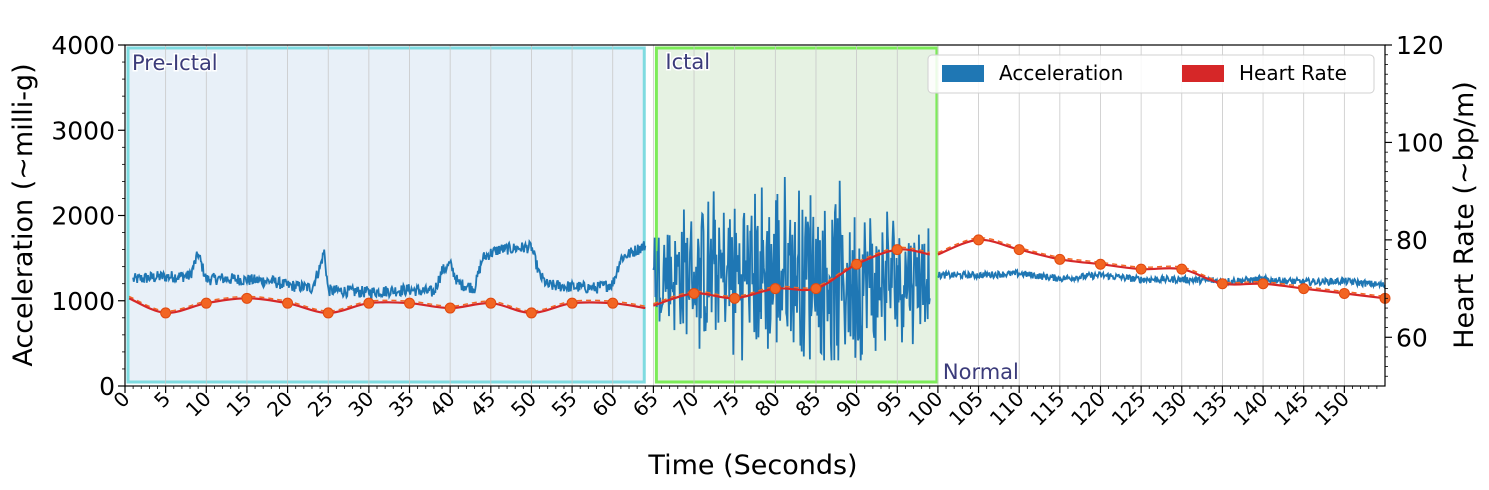 Image resolution: width=1489 pixels, height=490 pixels. I want to click on region-label-2: Normal, so click(981, 372).